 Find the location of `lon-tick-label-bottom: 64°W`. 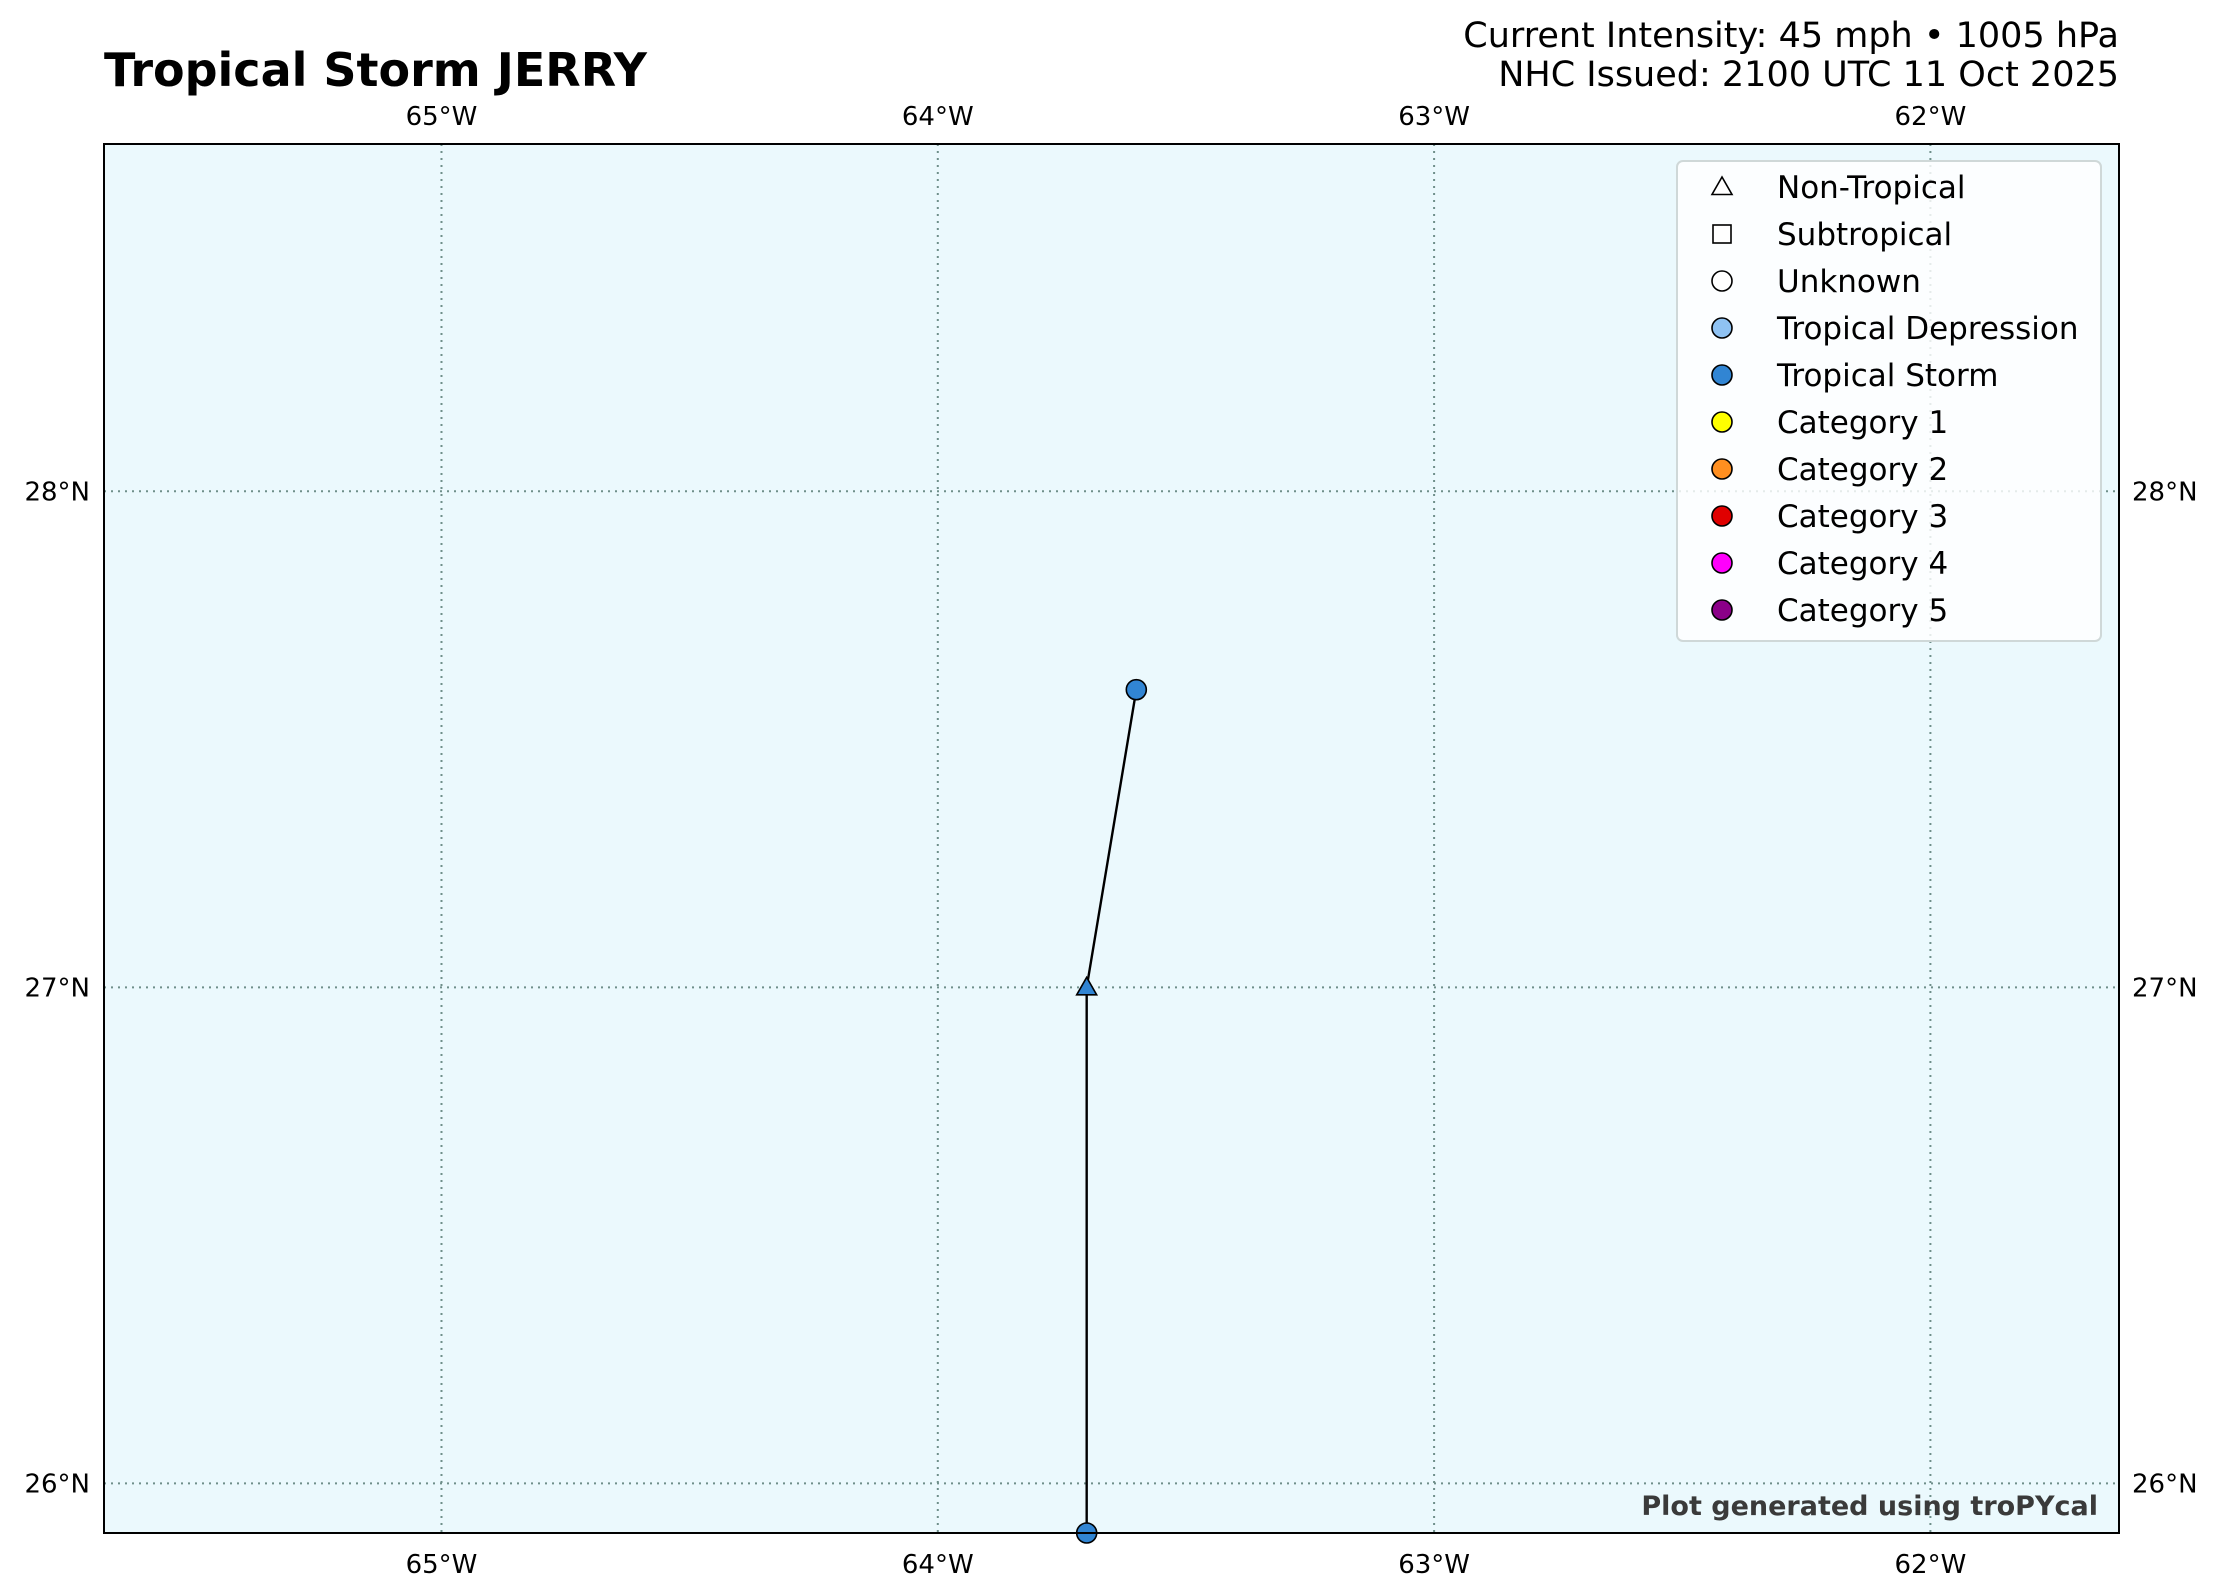

lon-tick-label-bottom: 64°W is located at coordinates (938, 1565).